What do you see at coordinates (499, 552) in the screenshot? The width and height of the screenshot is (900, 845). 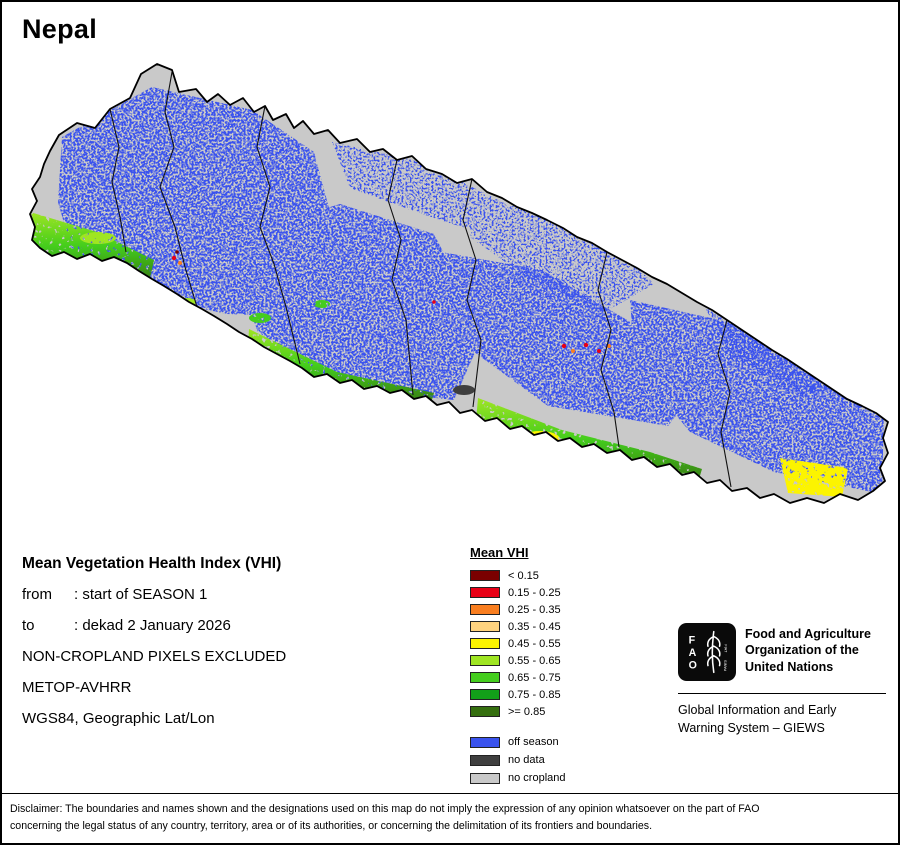 I see `legend-title: Mean VHI` at bounding box center [499, 552].